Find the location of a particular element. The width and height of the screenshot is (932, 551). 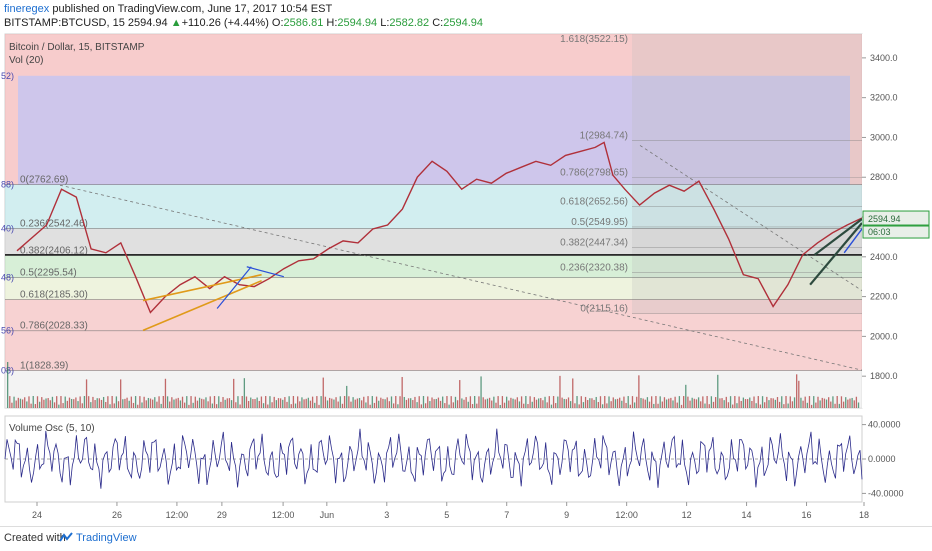

x-tick-label: 5 is located at coordinates (446, 515).